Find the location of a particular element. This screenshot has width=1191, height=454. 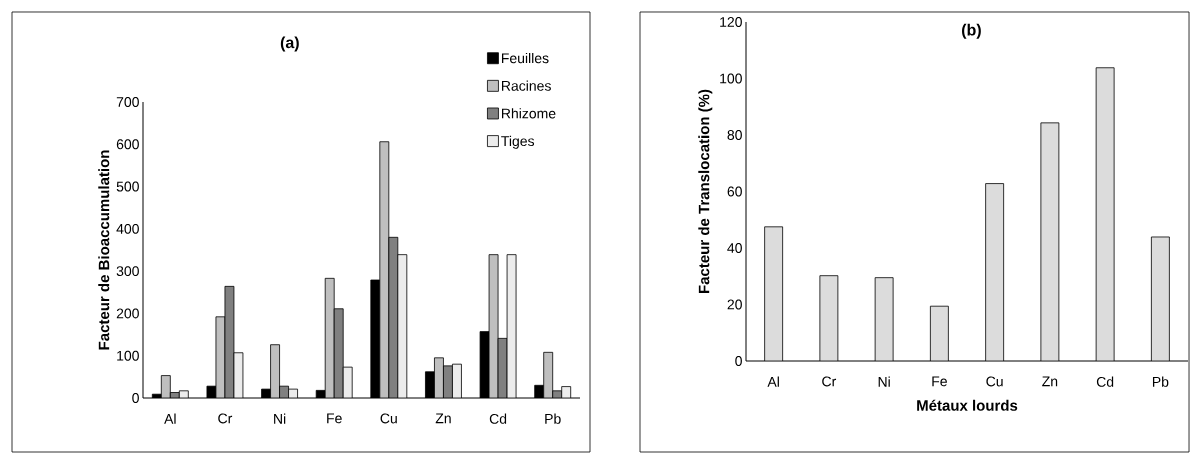

y-tick-label: 700 is located at coordinates (127, 102).